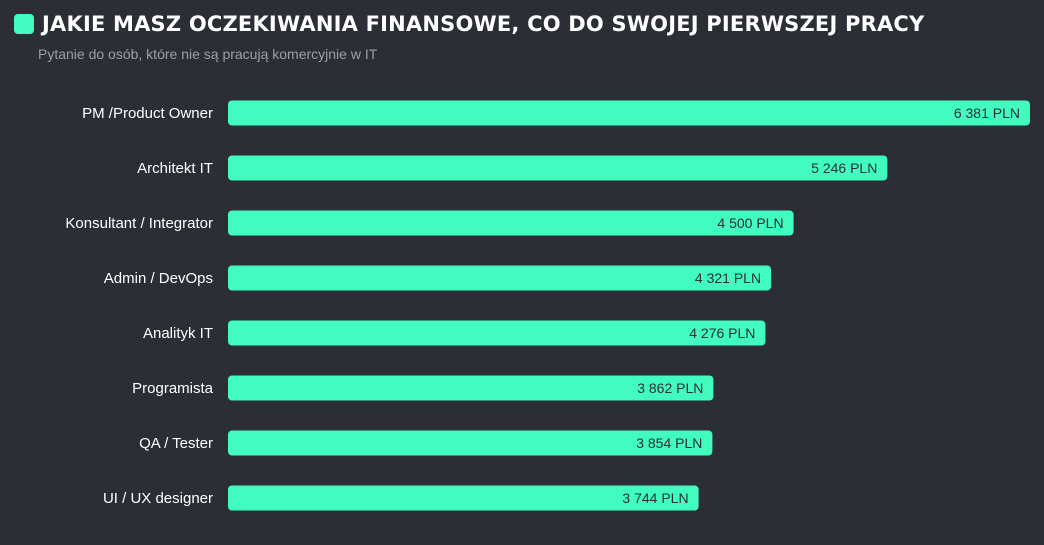  I want to click on category-label: PM /Product Owner, so click(147, 113).